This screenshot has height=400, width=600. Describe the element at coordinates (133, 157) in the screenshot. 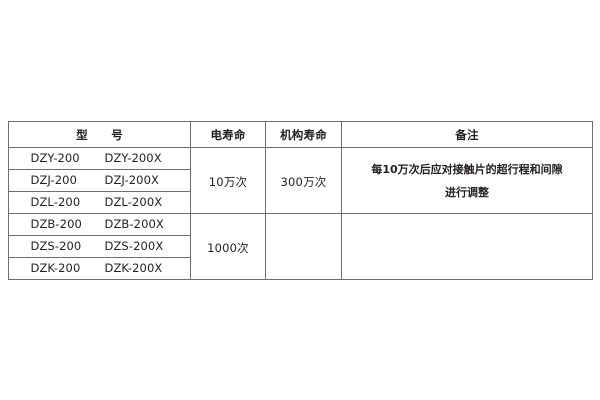

I see `model-code-variant: DZY-200X` at that location.